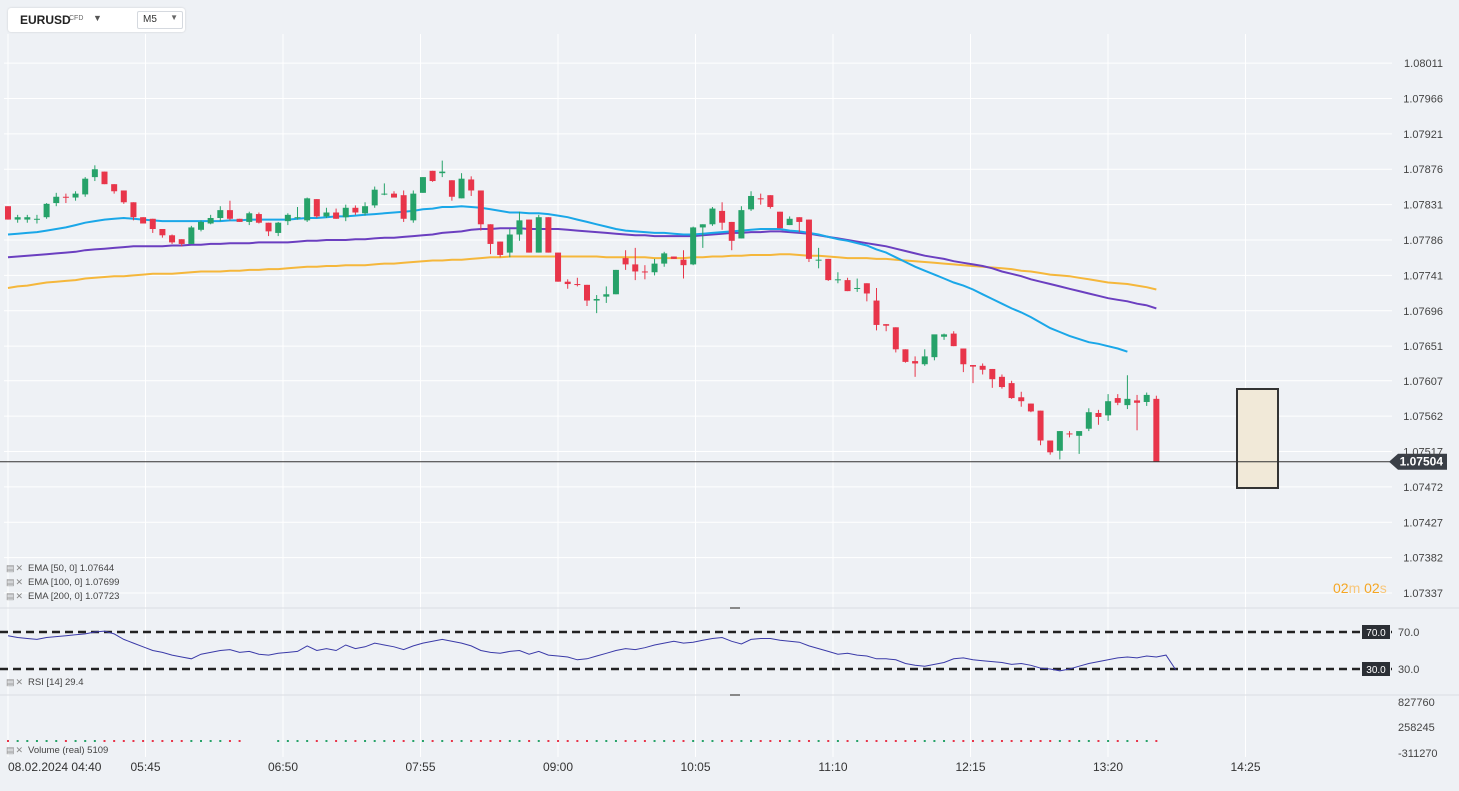 The width and height of the screenshot is (1459, 791). I want to click on last-candle-highlight, so click(1257, 438).